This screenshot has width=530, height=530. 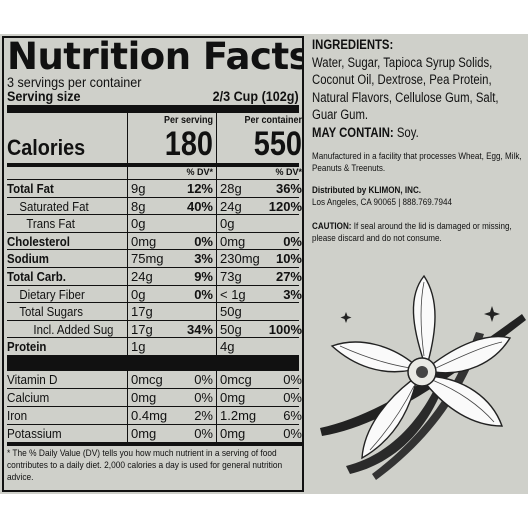 I want to click on may-contain-value: Soy., so click(x=407, y=132).